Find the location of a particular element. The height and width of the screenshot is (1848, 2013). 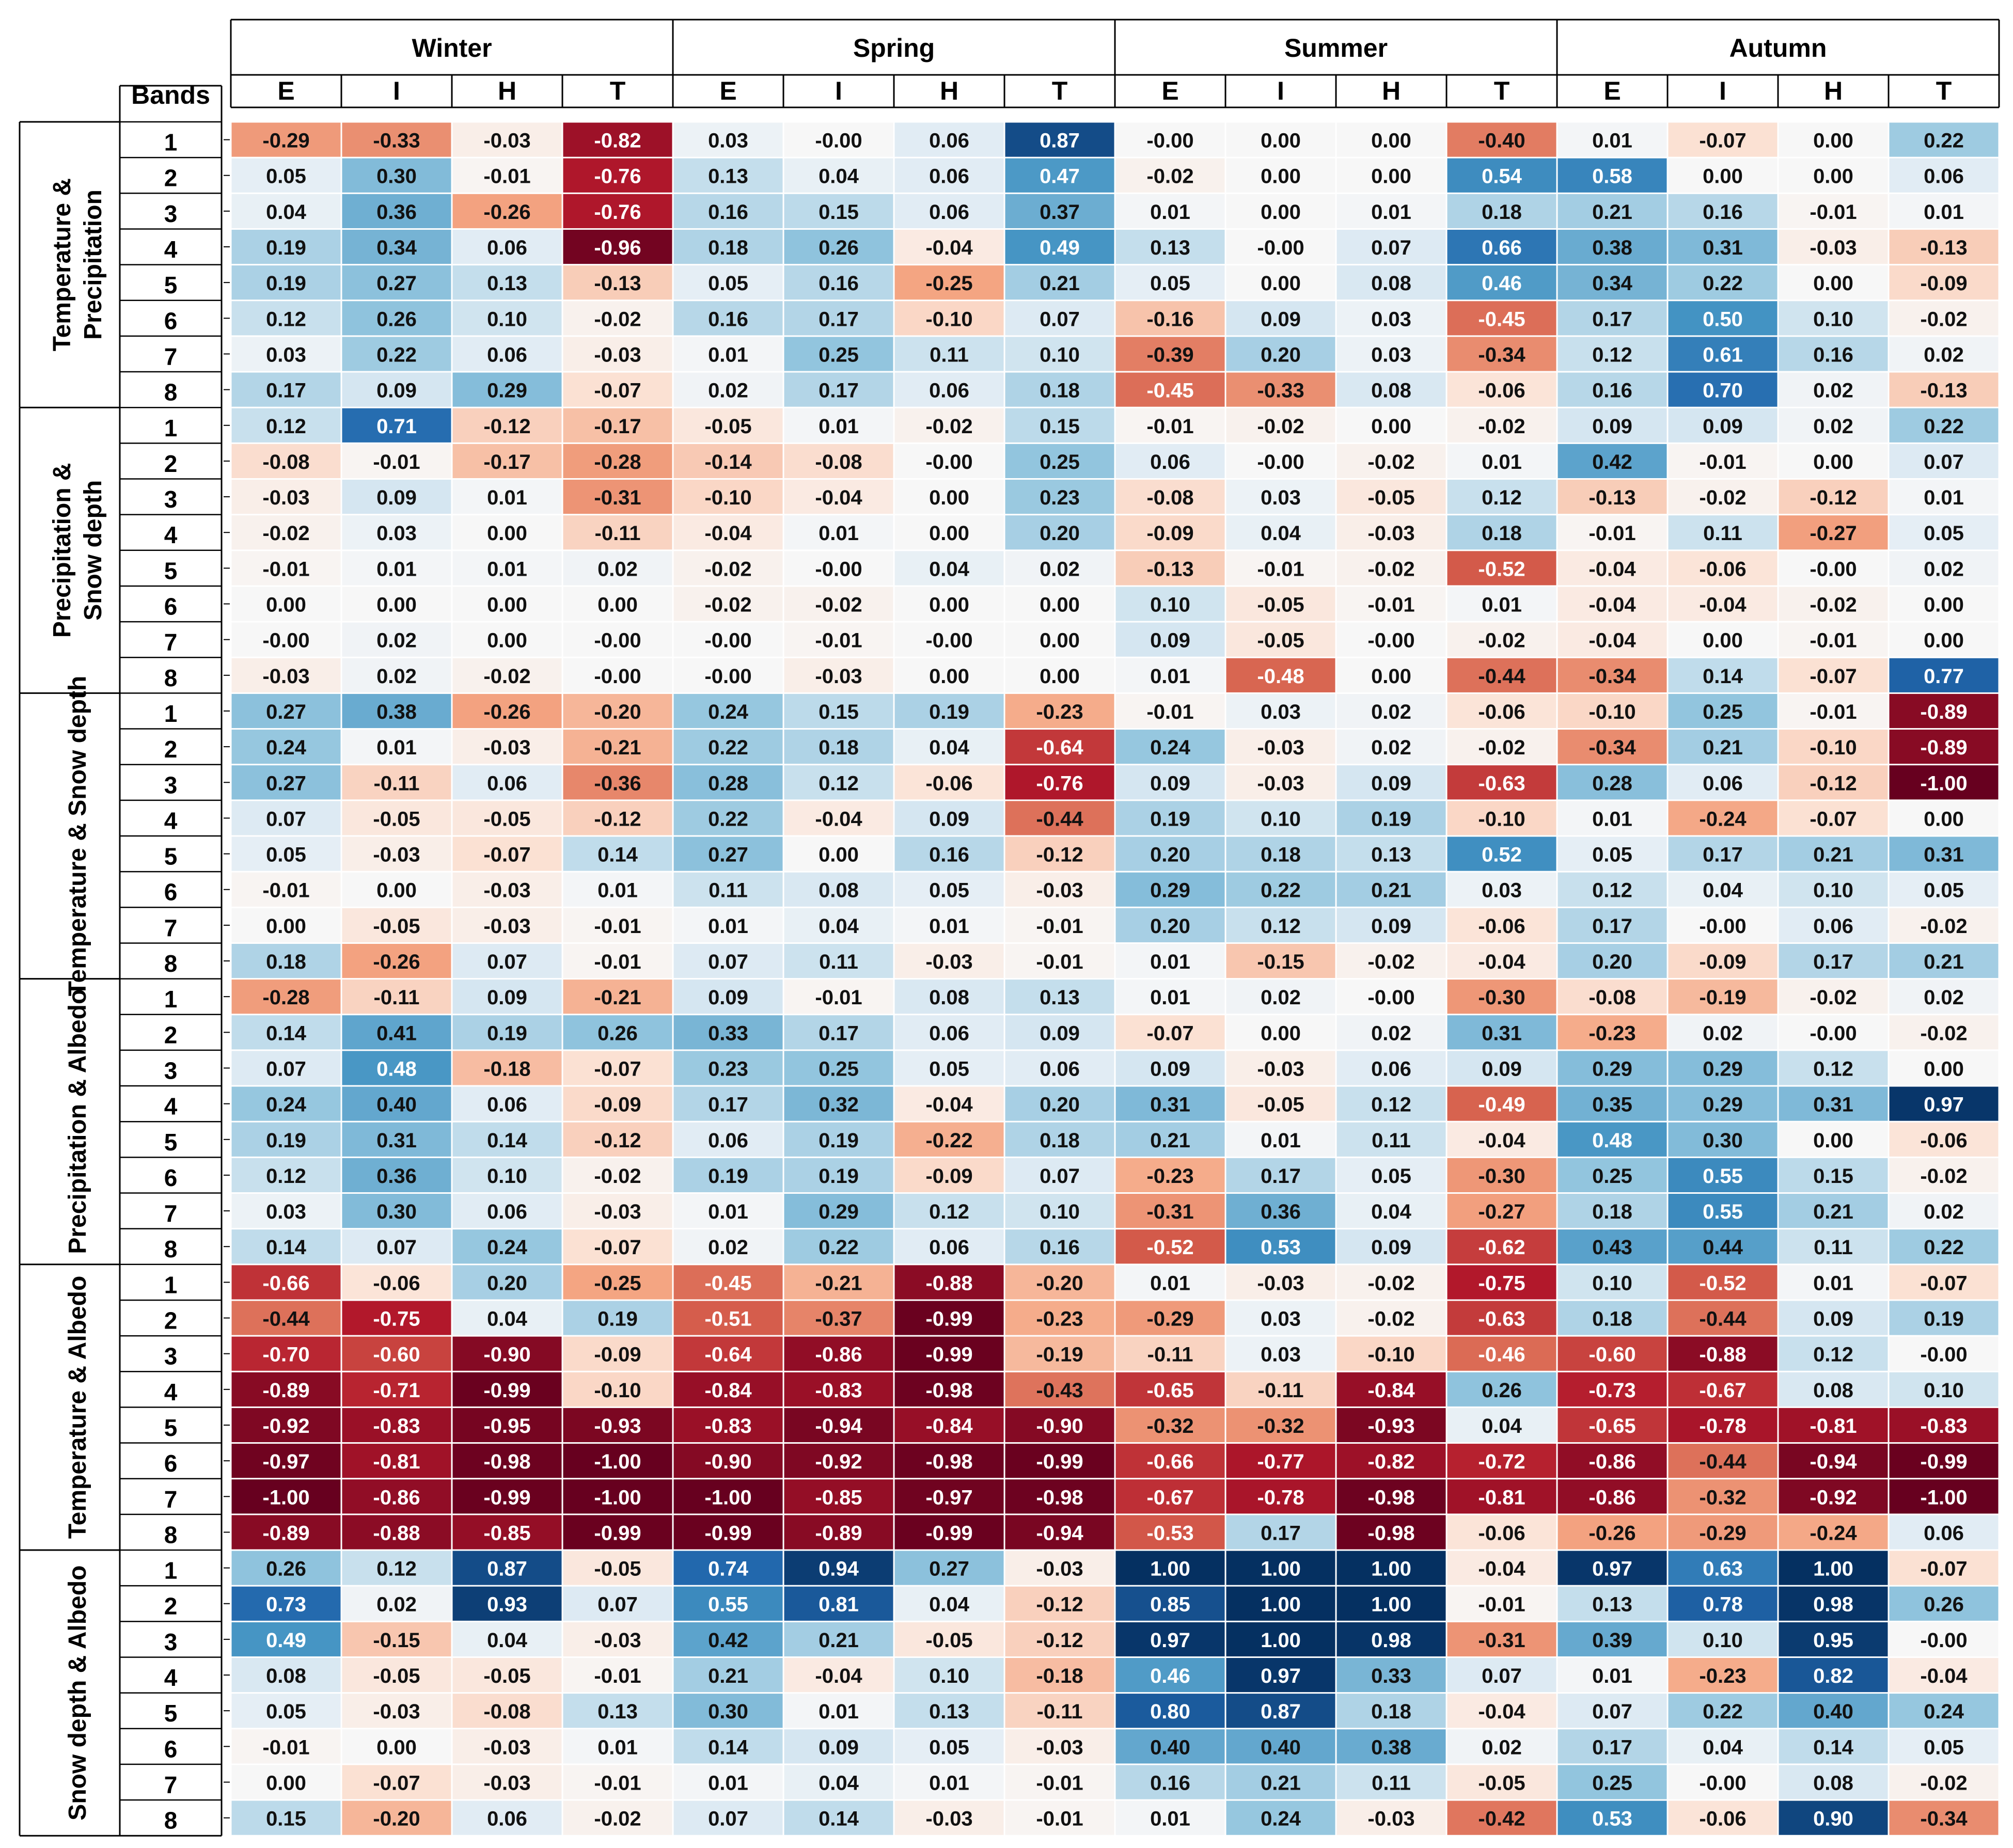

variable-header-winter-I: I is located at coordinates (396, 90).